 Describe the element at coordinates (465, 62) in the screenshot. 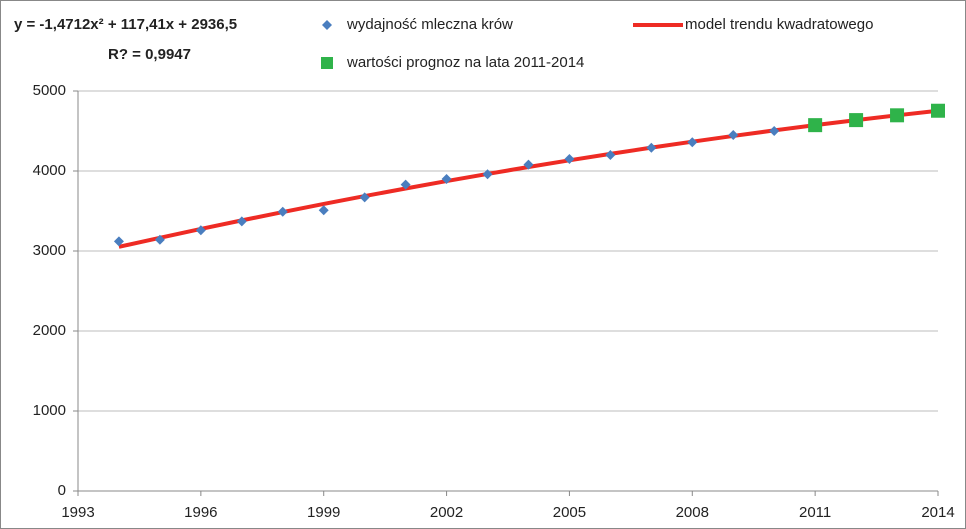

I see `legend-label: wartości prognoz na lata 2011-2014` at that location.